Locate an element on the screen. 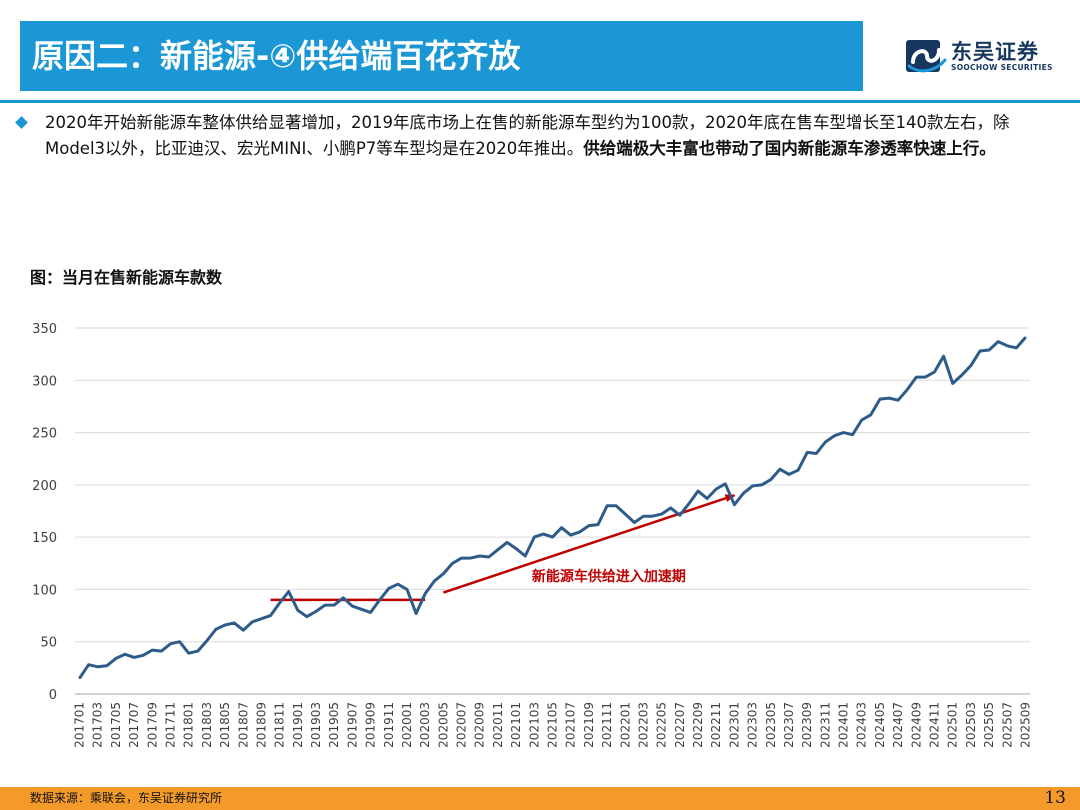  x-tick-label: 201703 is located at coordinates (98, 725).